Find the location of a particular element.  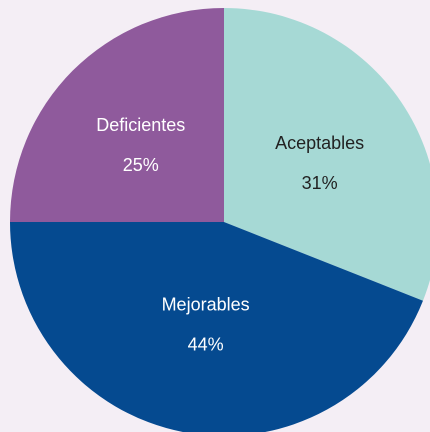

slice-value-mejorables: 44% is located at coordinates (206, 345).